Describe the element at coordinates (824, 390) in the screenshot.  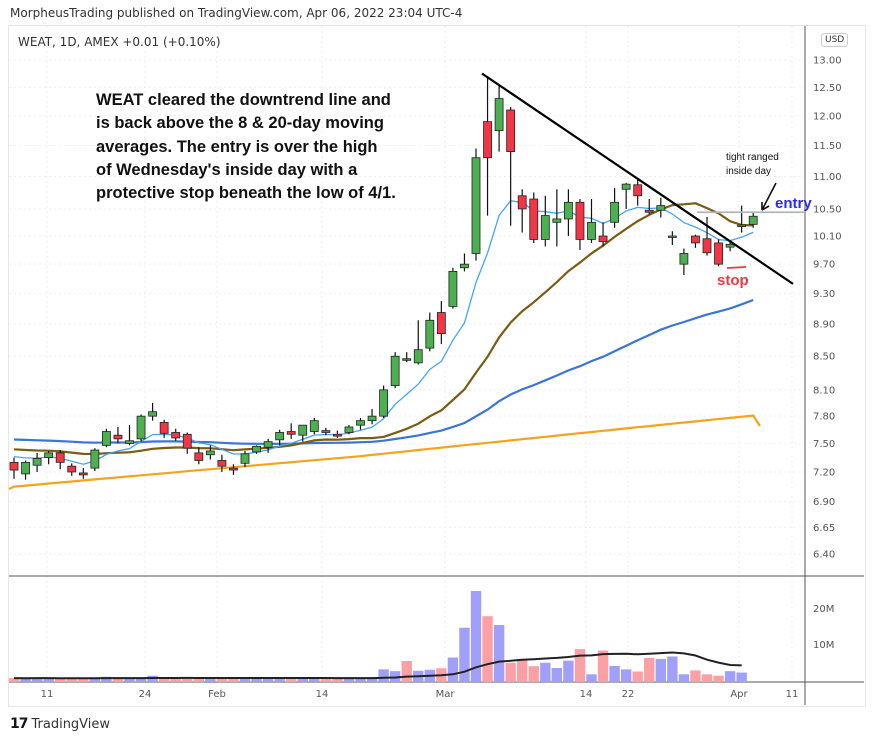
I see `svg-text: 8.10` at that location.